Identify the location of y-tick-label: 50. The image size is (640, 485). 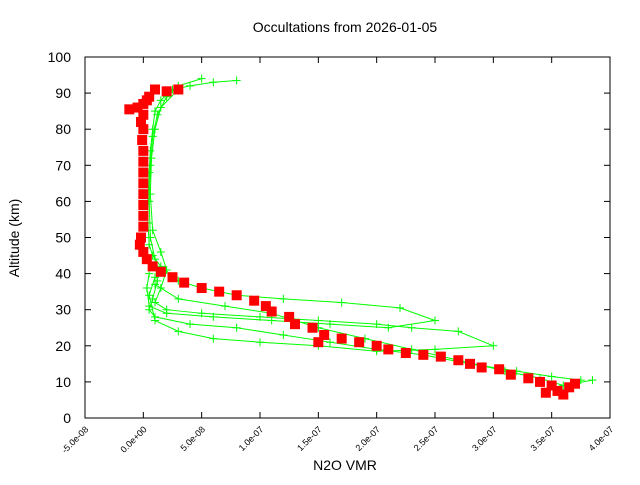
(63, 238).